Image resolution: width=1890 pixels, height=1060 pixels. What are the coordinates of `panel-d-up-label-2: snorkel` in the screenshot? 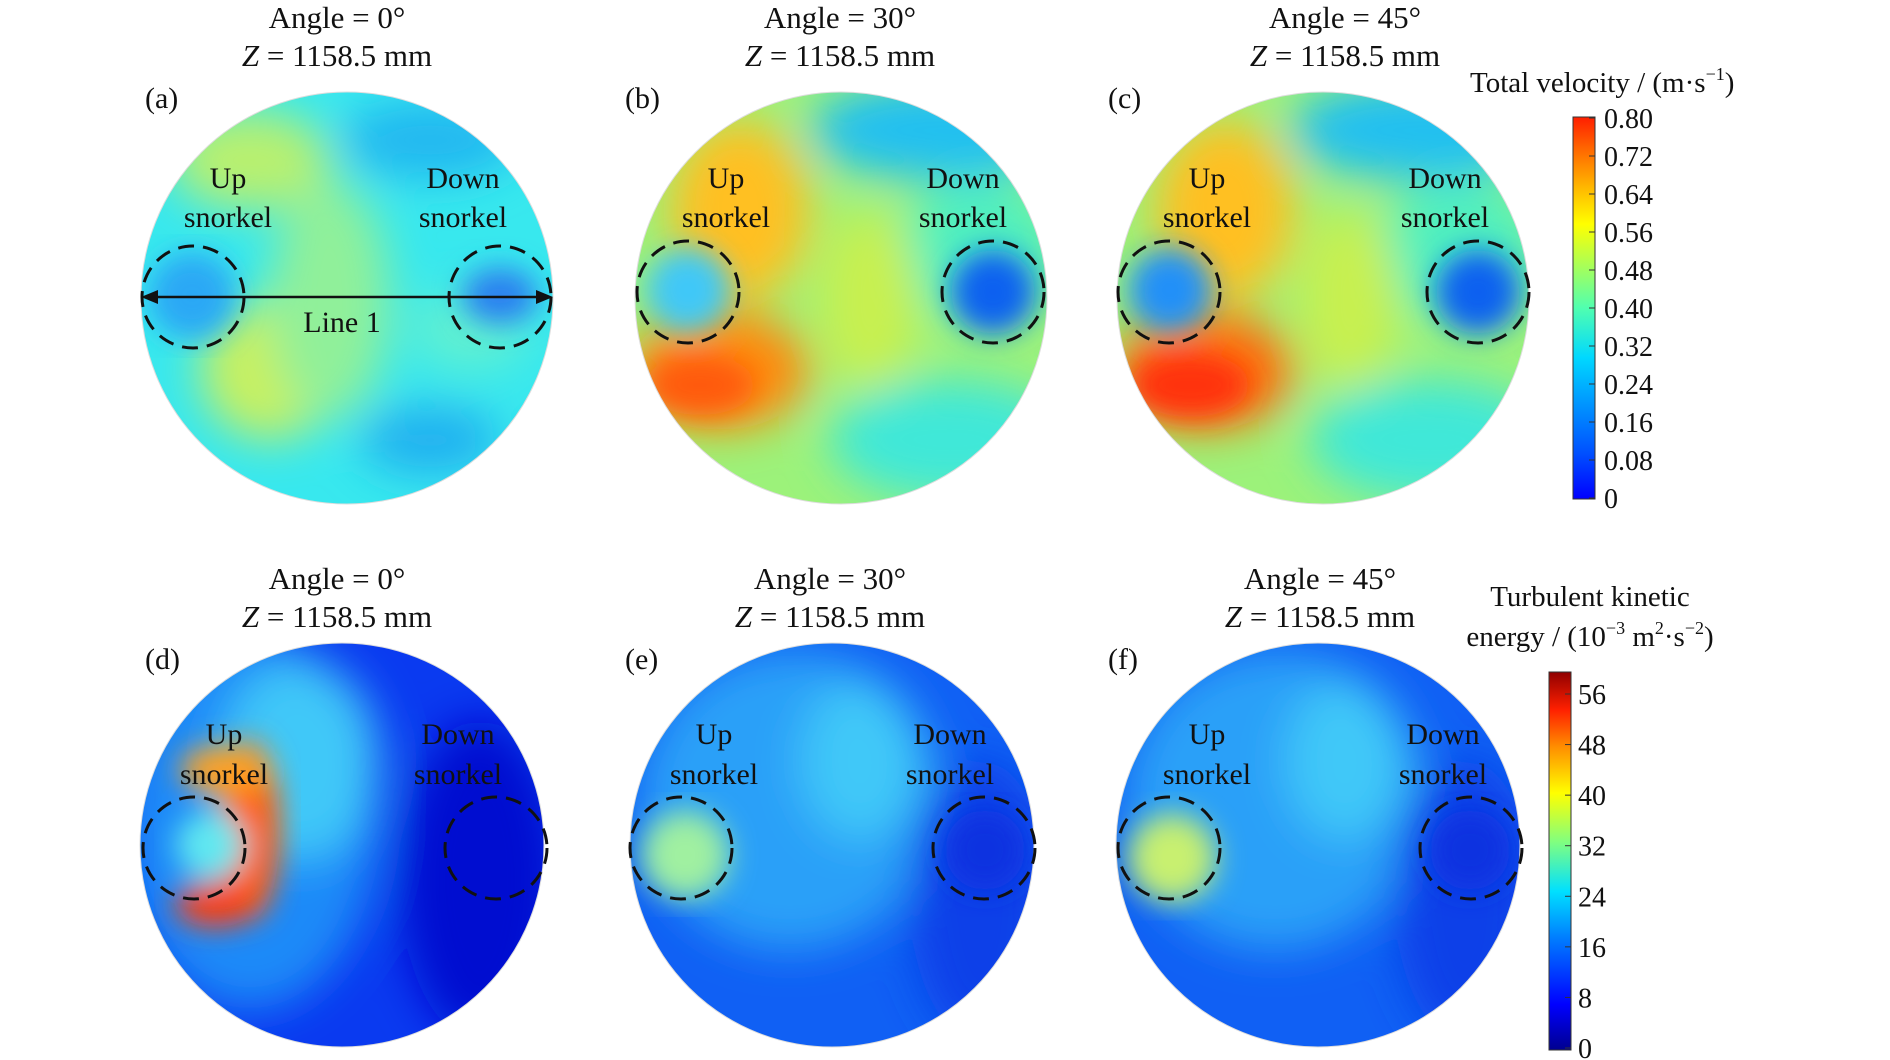 It's located at (224, 774).